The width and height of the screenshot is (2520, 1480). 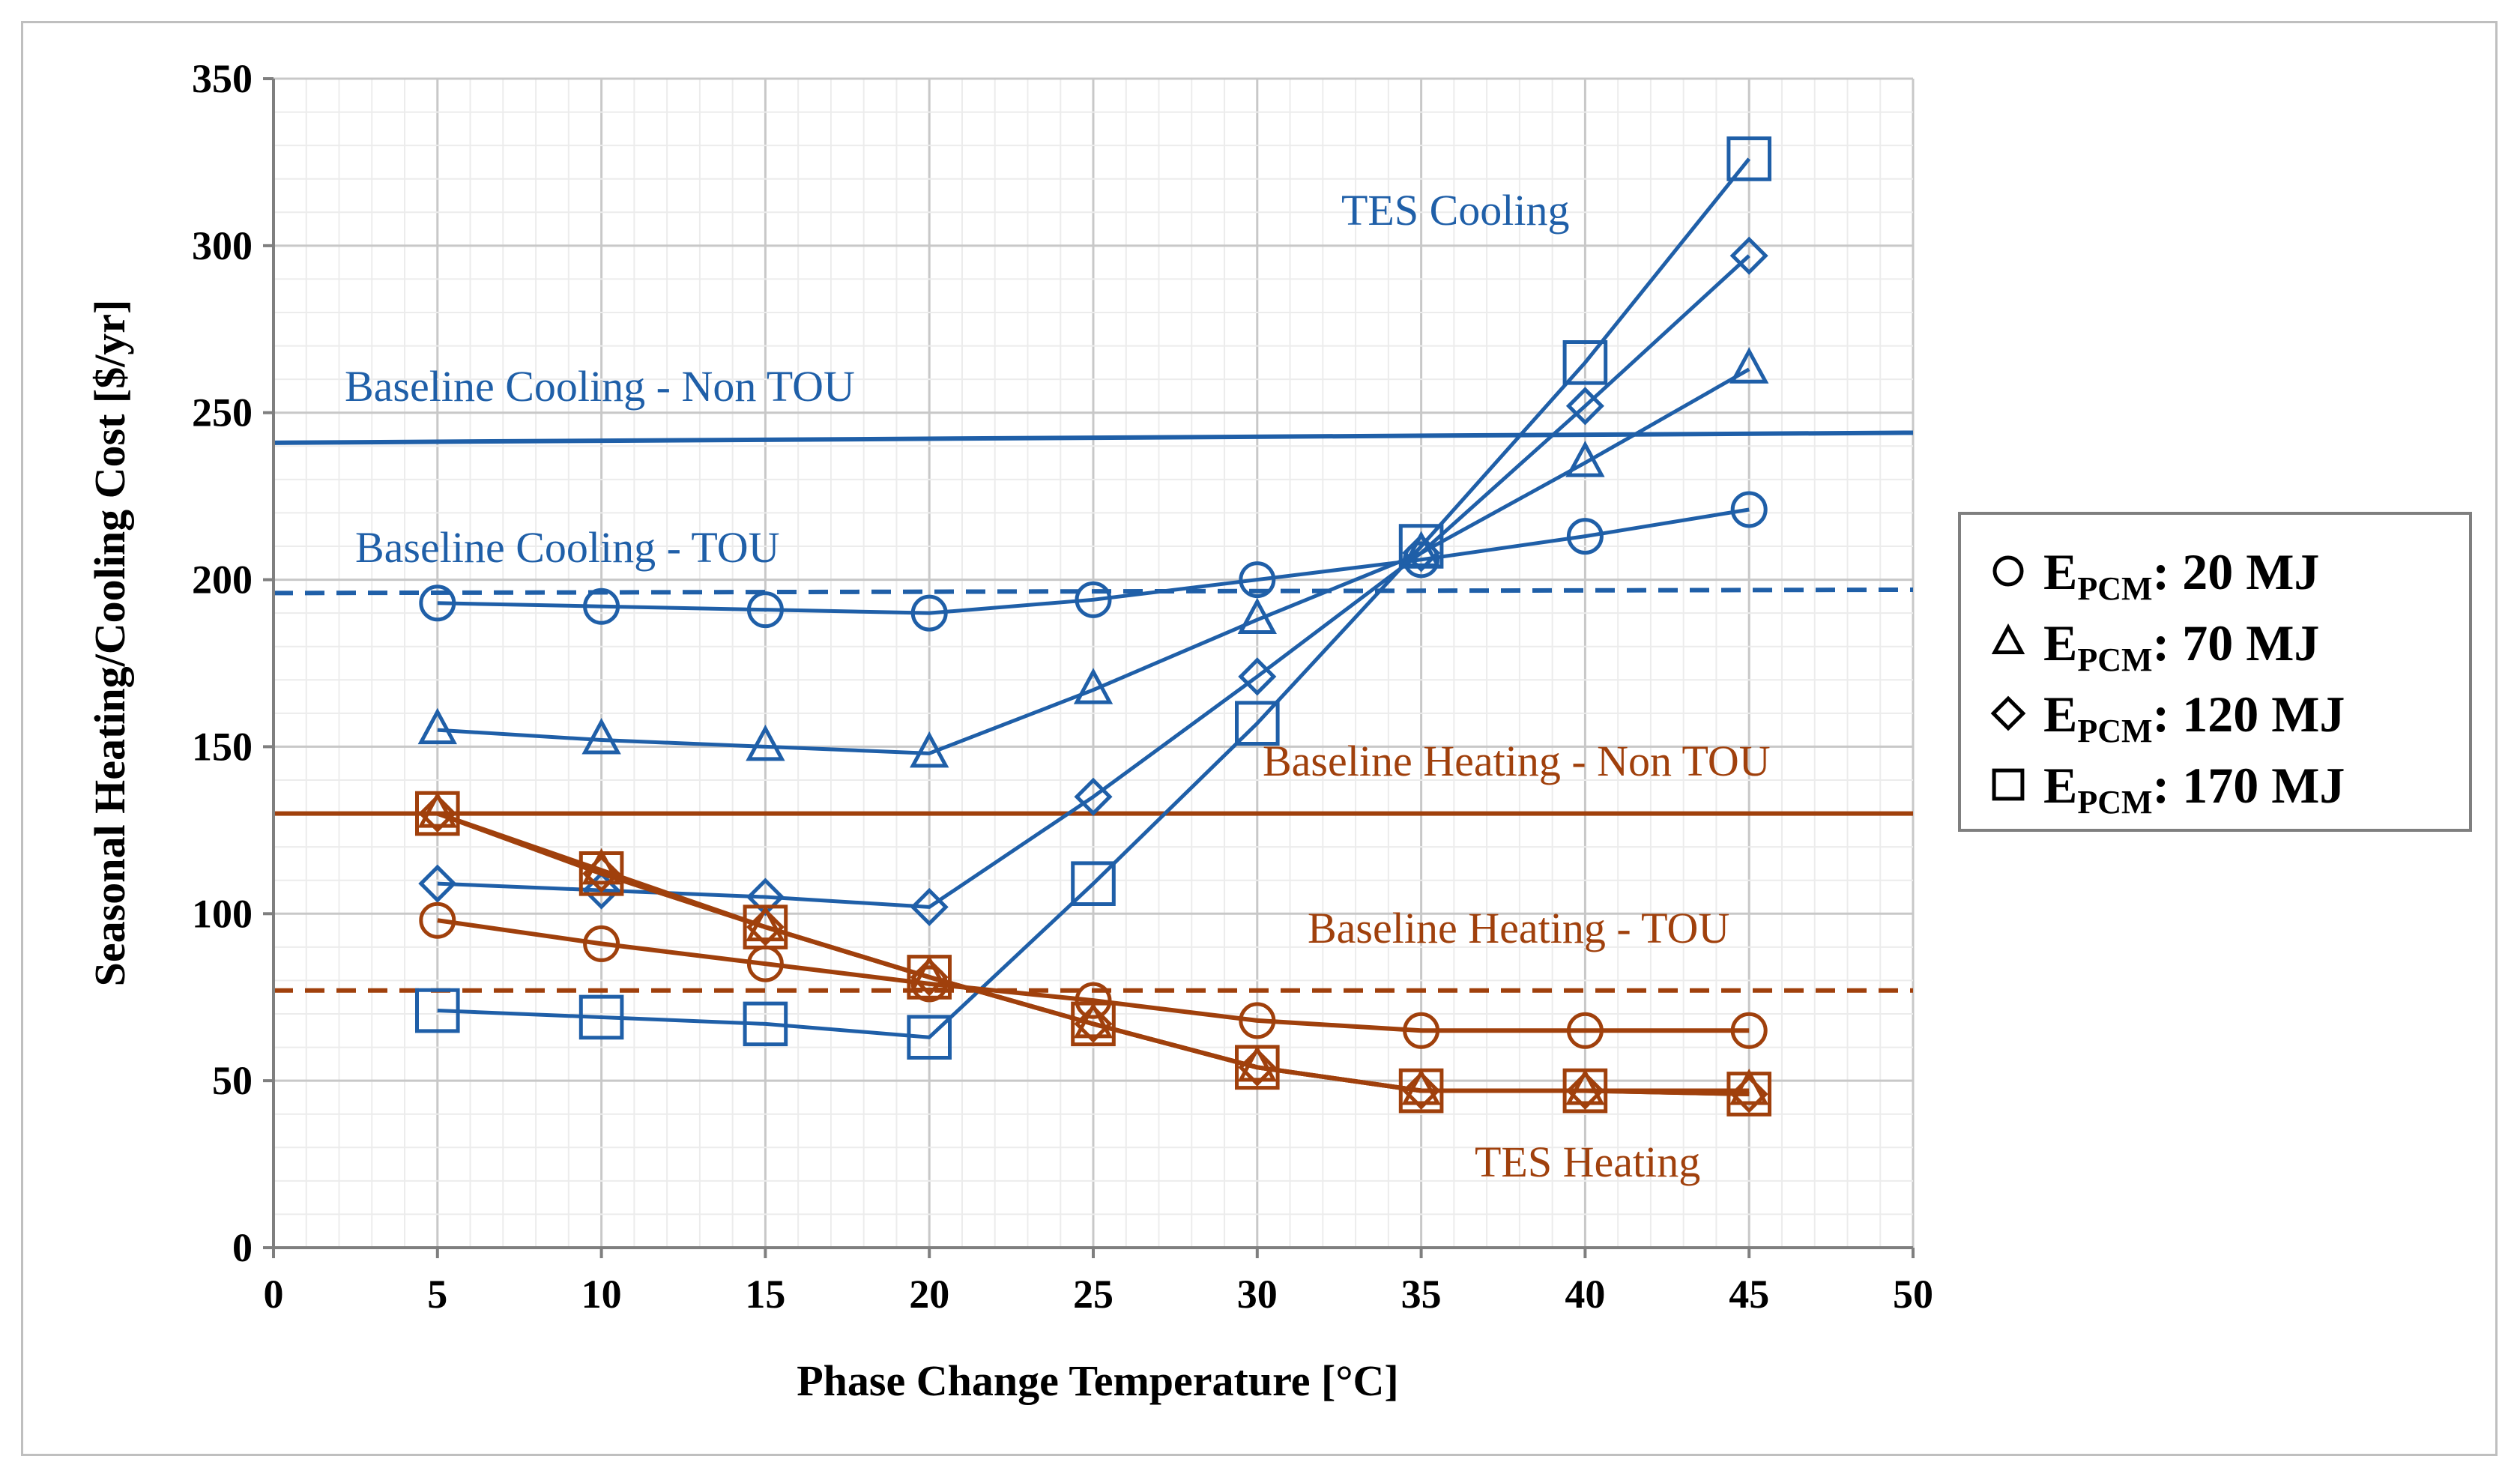 I want to click on x-tick-label: 40, so click(x=1585, y=1294).